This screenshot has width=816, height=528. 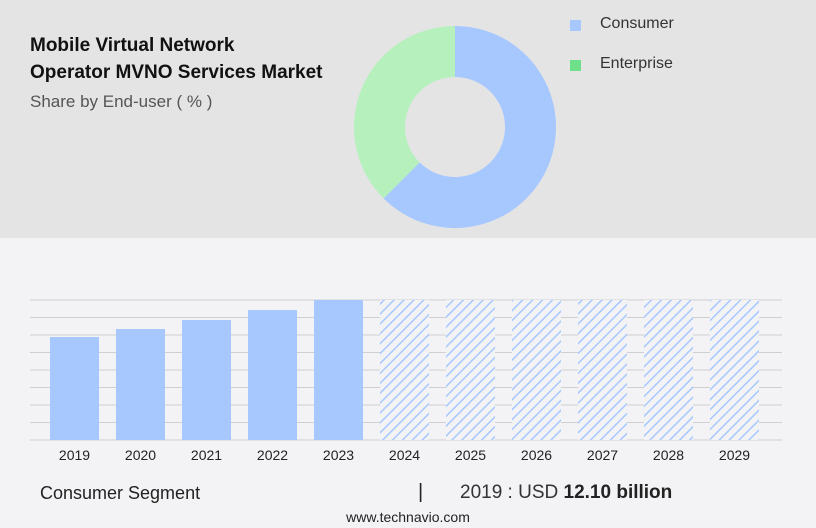 What do you see at coordinates (121, 101) in the screenshot?
I see `chart-subtitle: Share by End-user ( % )` at bounding box center [121, 101].